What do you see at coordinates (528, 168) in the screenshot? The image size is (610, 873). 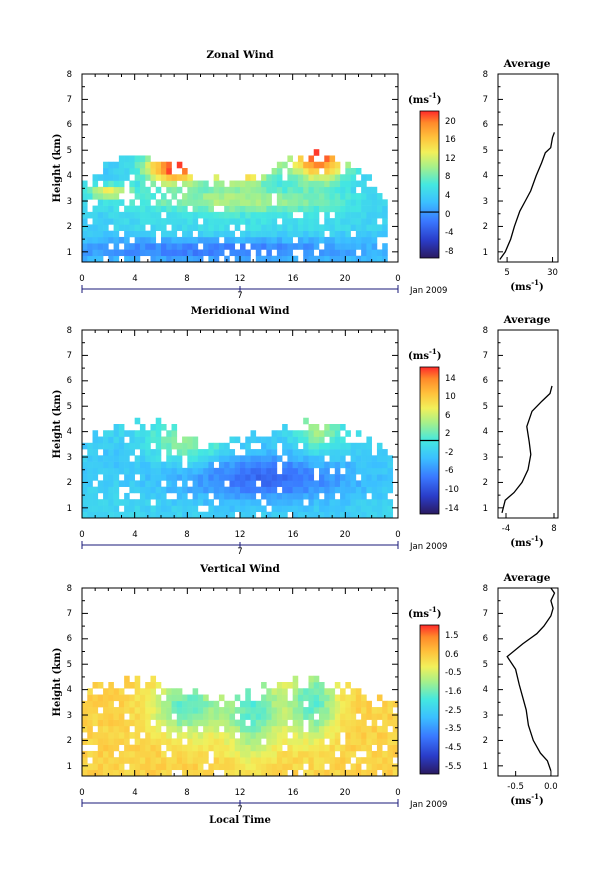 I see `profile-frame` at bounding box center [528, 168].